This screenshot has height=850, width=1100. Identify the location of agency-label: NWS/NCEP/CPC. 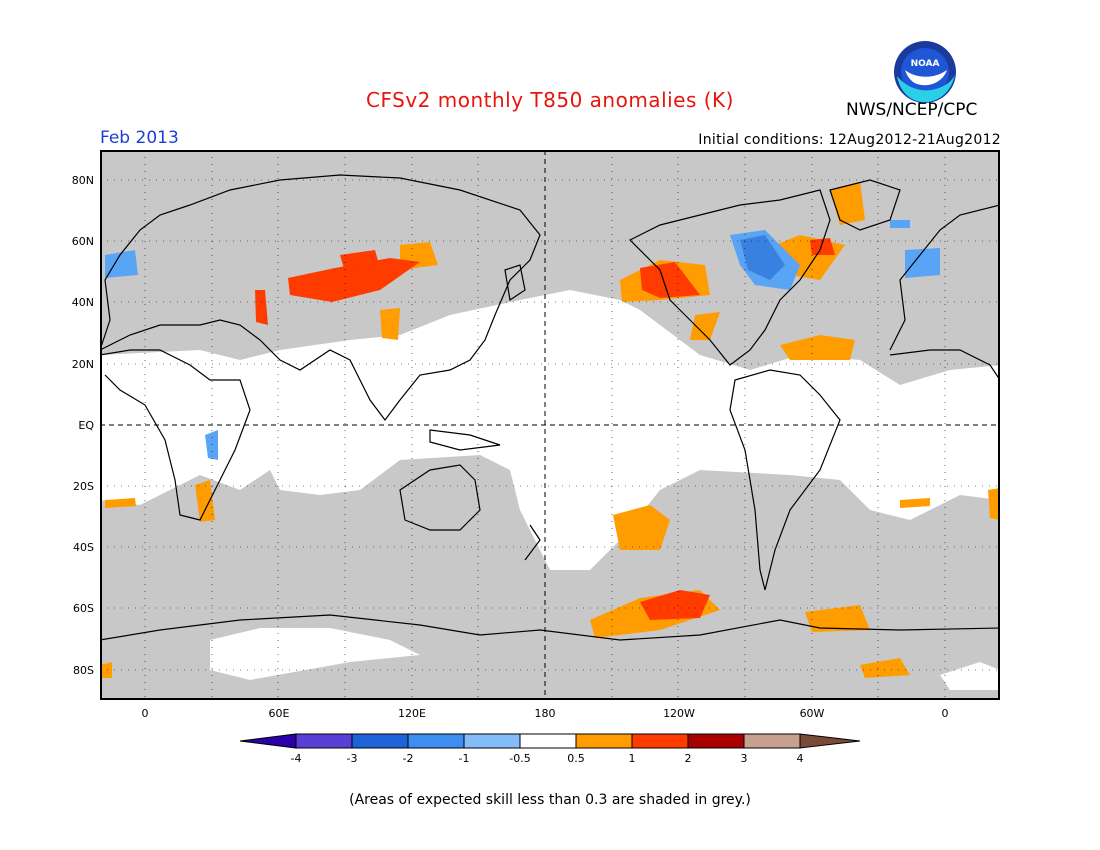
(912, 110).